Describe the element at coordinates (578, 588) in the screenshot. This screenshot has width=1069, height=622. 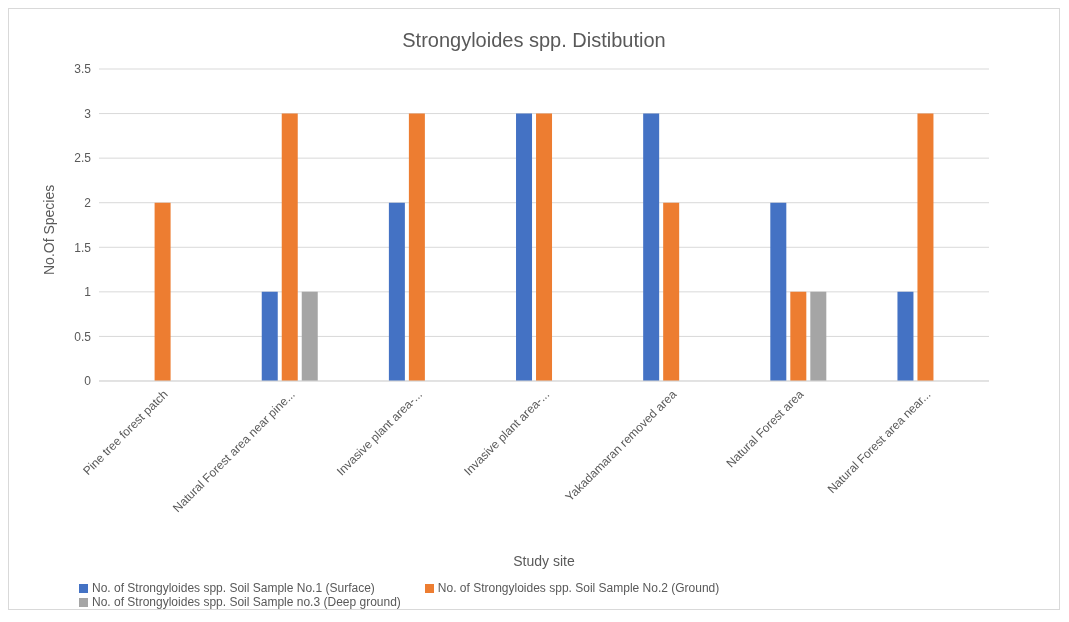
I see `legend-label: No. of Strongyloides spp. Soil Sample No.2 (Ground)` at that location.